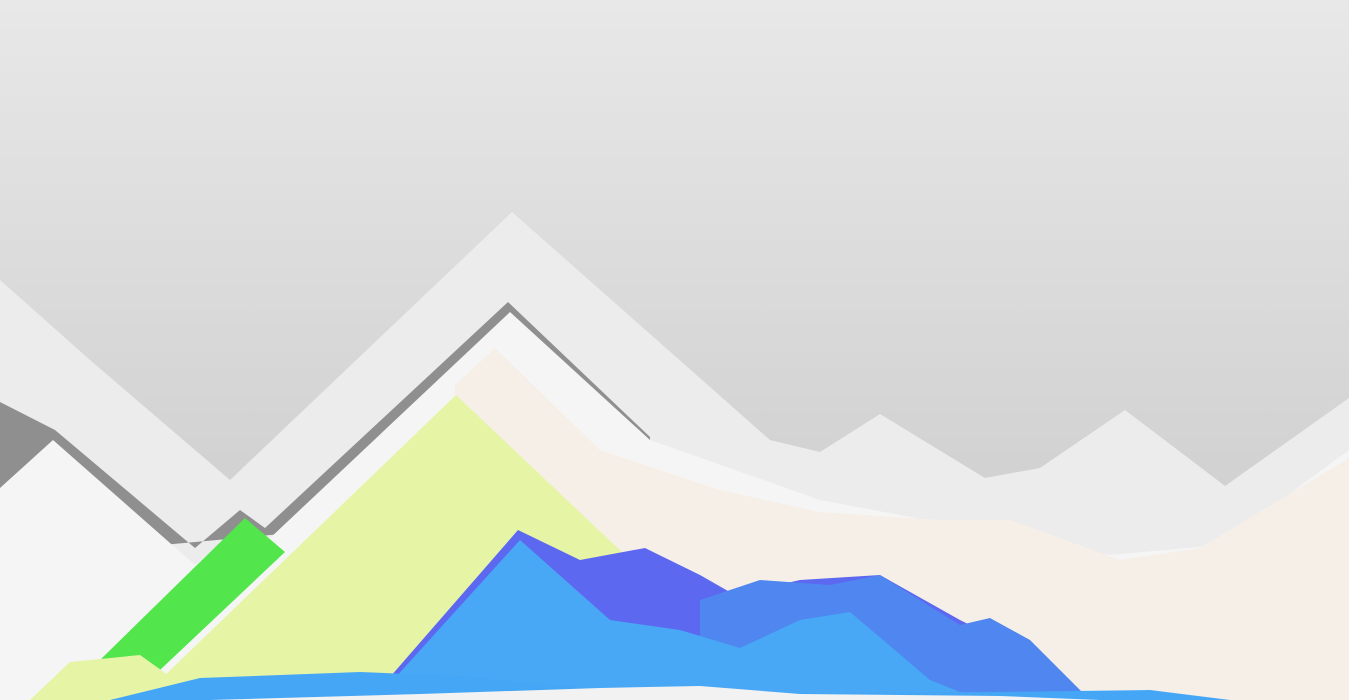 This screenshot has height=700, width=1349. What do you see at coordinates (655, 693) in the screenshot?
I see `foreground-snow-strip` at bounding box center [655, 693].